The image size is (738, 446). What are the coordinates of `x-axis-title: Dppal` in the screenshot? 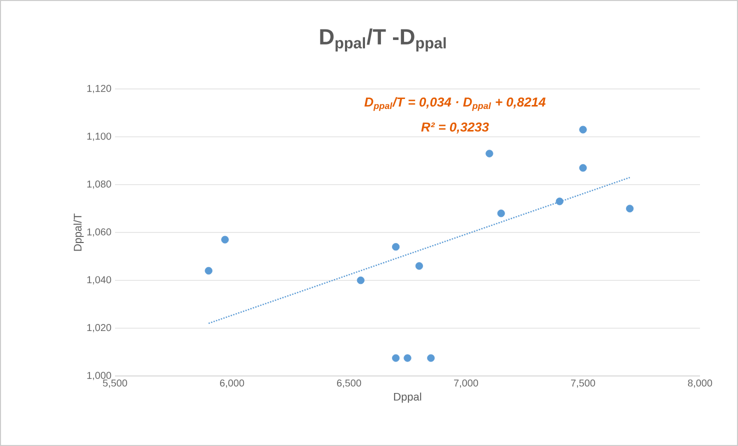 It's located at (408, 397).